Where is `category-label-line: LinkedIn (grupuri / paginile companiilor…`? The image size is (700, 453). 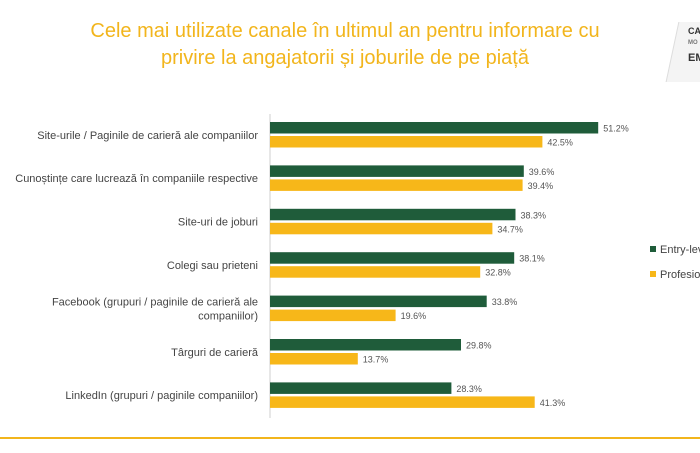 category-label-line: LinkedIn (grupuri / paginile companiilor… is located at coordinates (161, 396).